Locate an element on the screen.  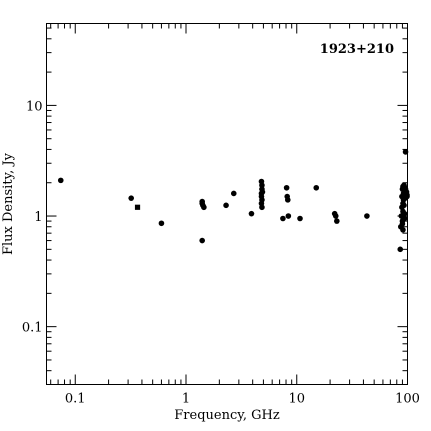
x-tick-label: 100 is located at coordinates (407, 399).